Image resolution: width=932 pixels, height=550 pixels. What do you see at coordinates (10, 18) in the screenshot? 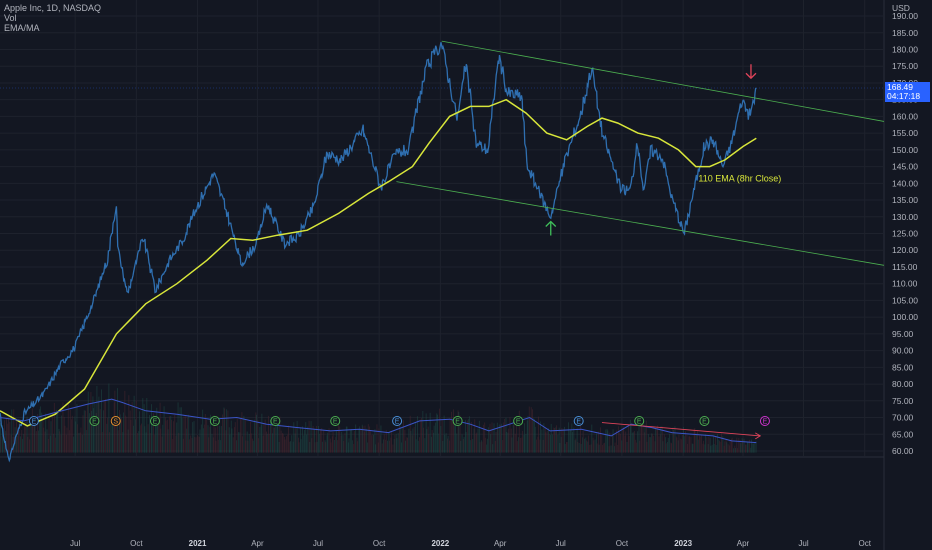
I see `volume-legend: Vol` at bounding box center [10, 18].